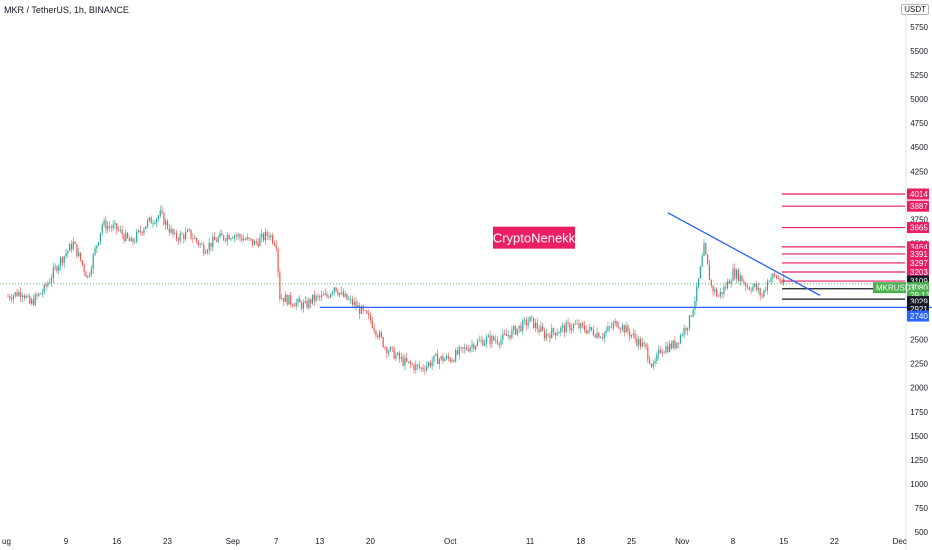  Describe the element at coordinates (919, 263) in the screenshot. I see `price-tag-label: 3297` at that location.